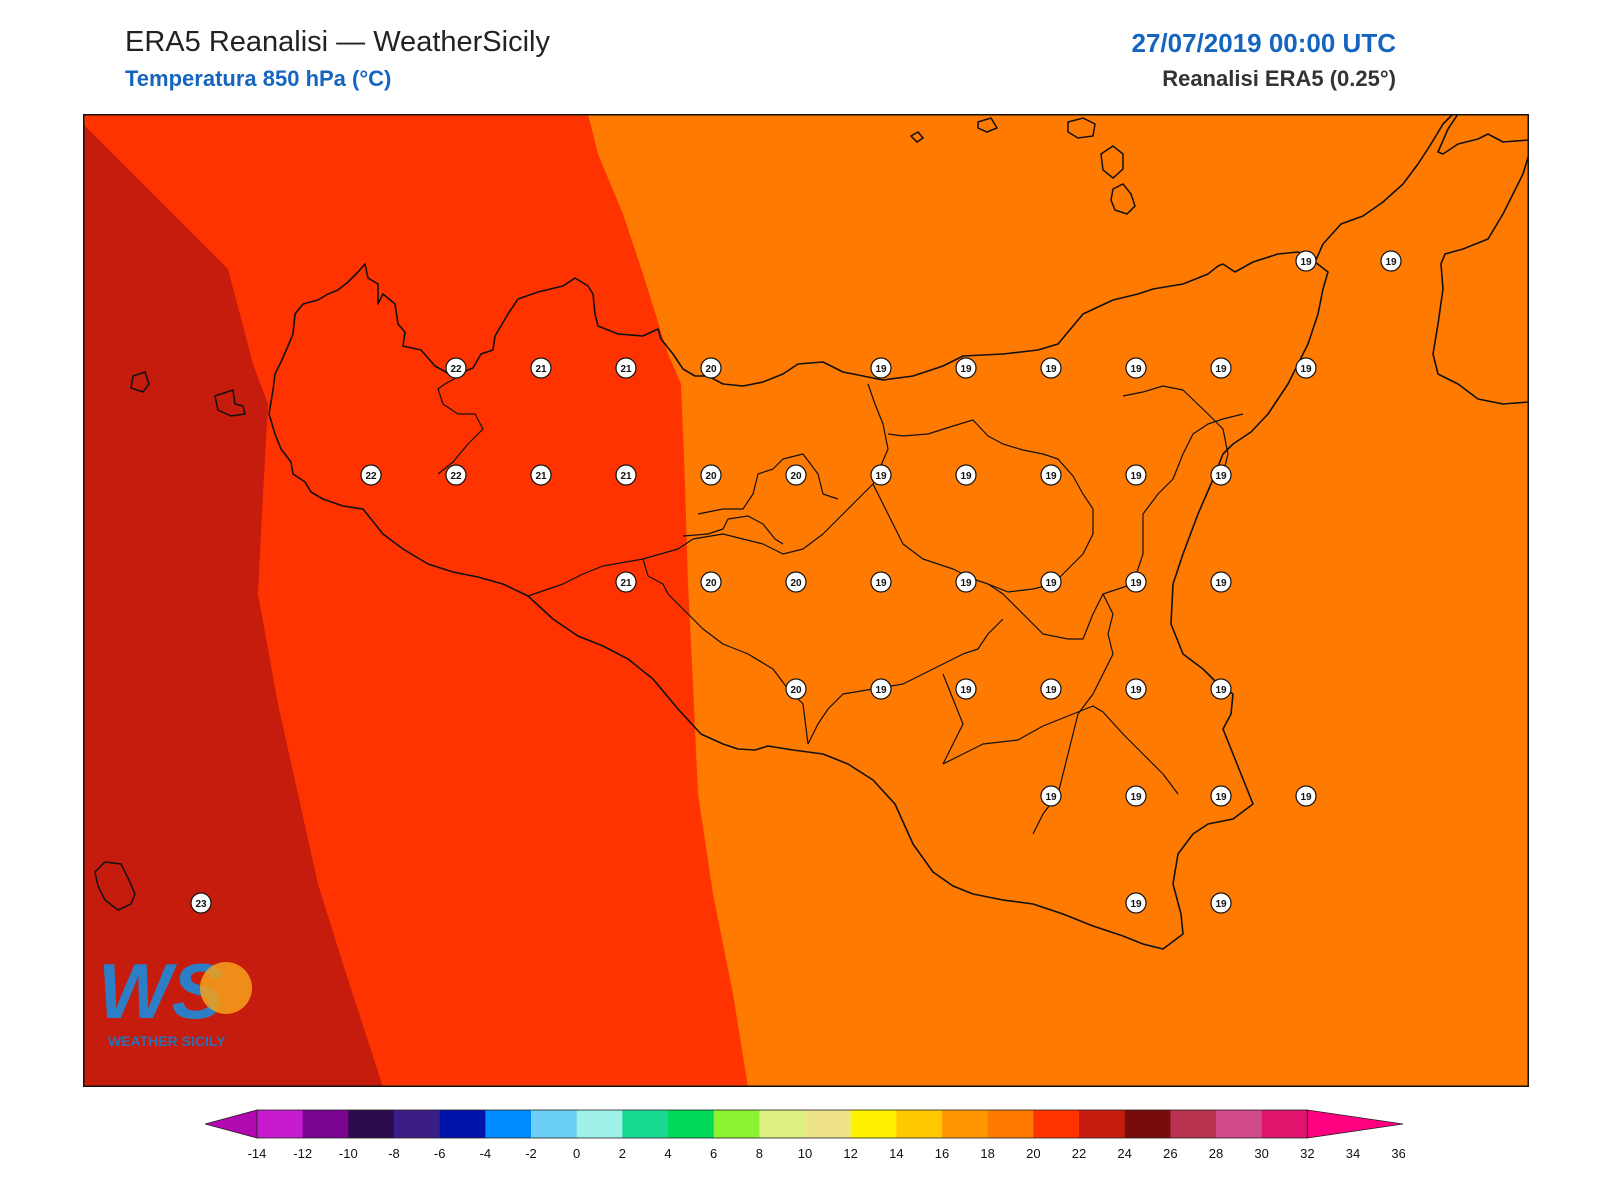 This screenshot has height=1200, width=1600. I want to click on island-pantelleria, so click(115, 886).